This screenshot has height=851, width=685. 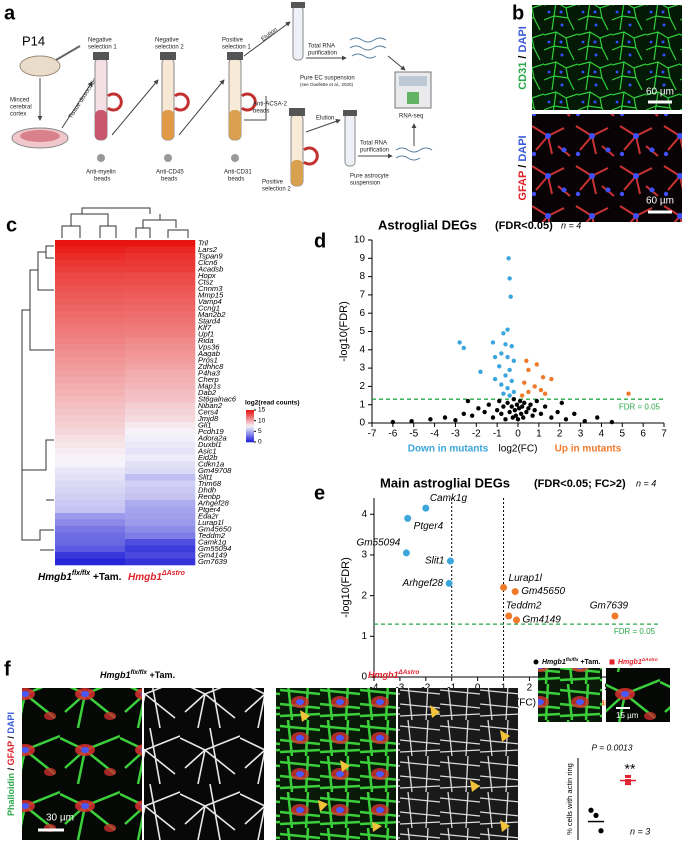 I want to click on colorbar-title: log2(read counts), so click(x=272, y=403).